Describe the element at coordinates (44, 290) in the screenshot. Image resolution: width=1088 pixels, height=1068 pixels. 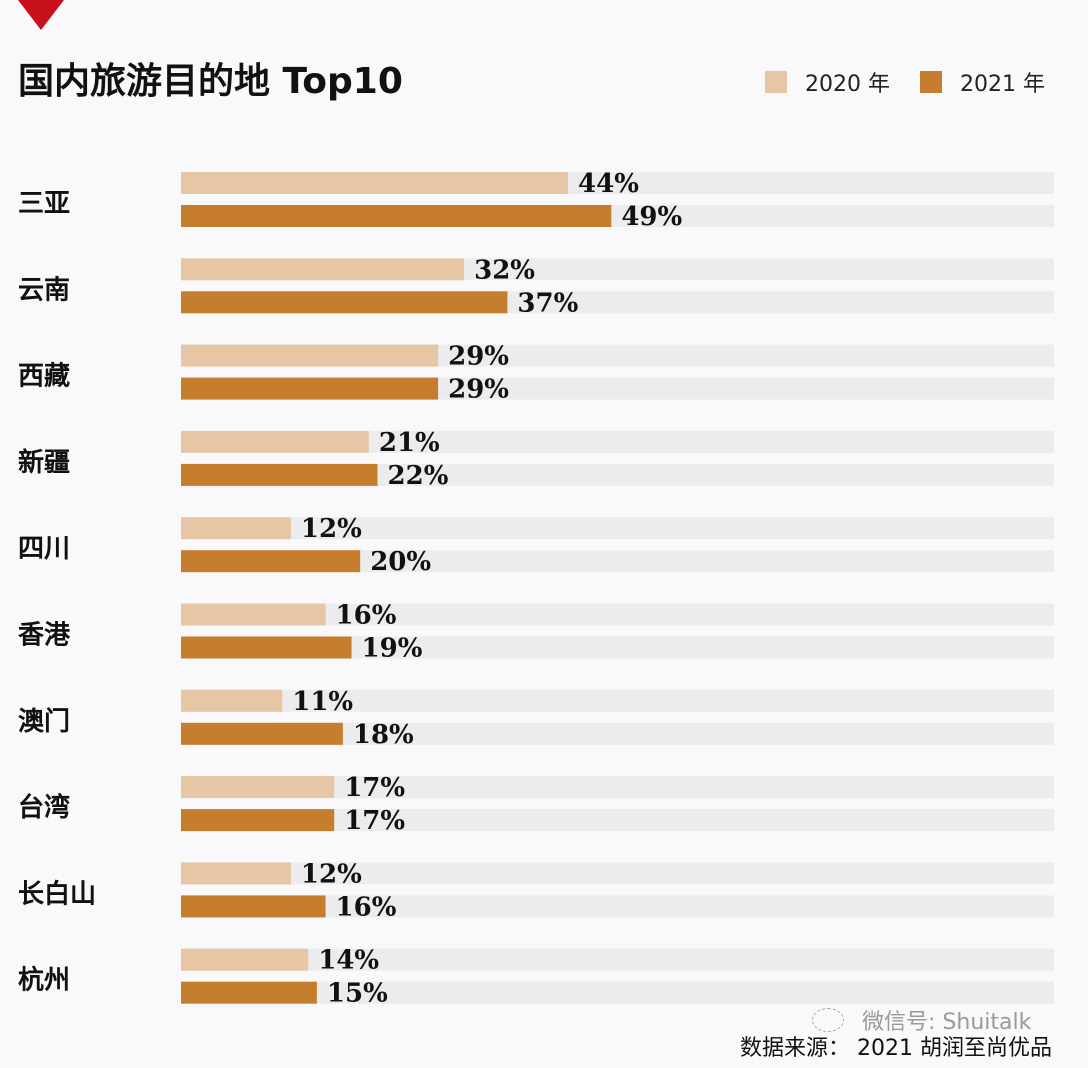
I see `category-label: 云南` at that location.